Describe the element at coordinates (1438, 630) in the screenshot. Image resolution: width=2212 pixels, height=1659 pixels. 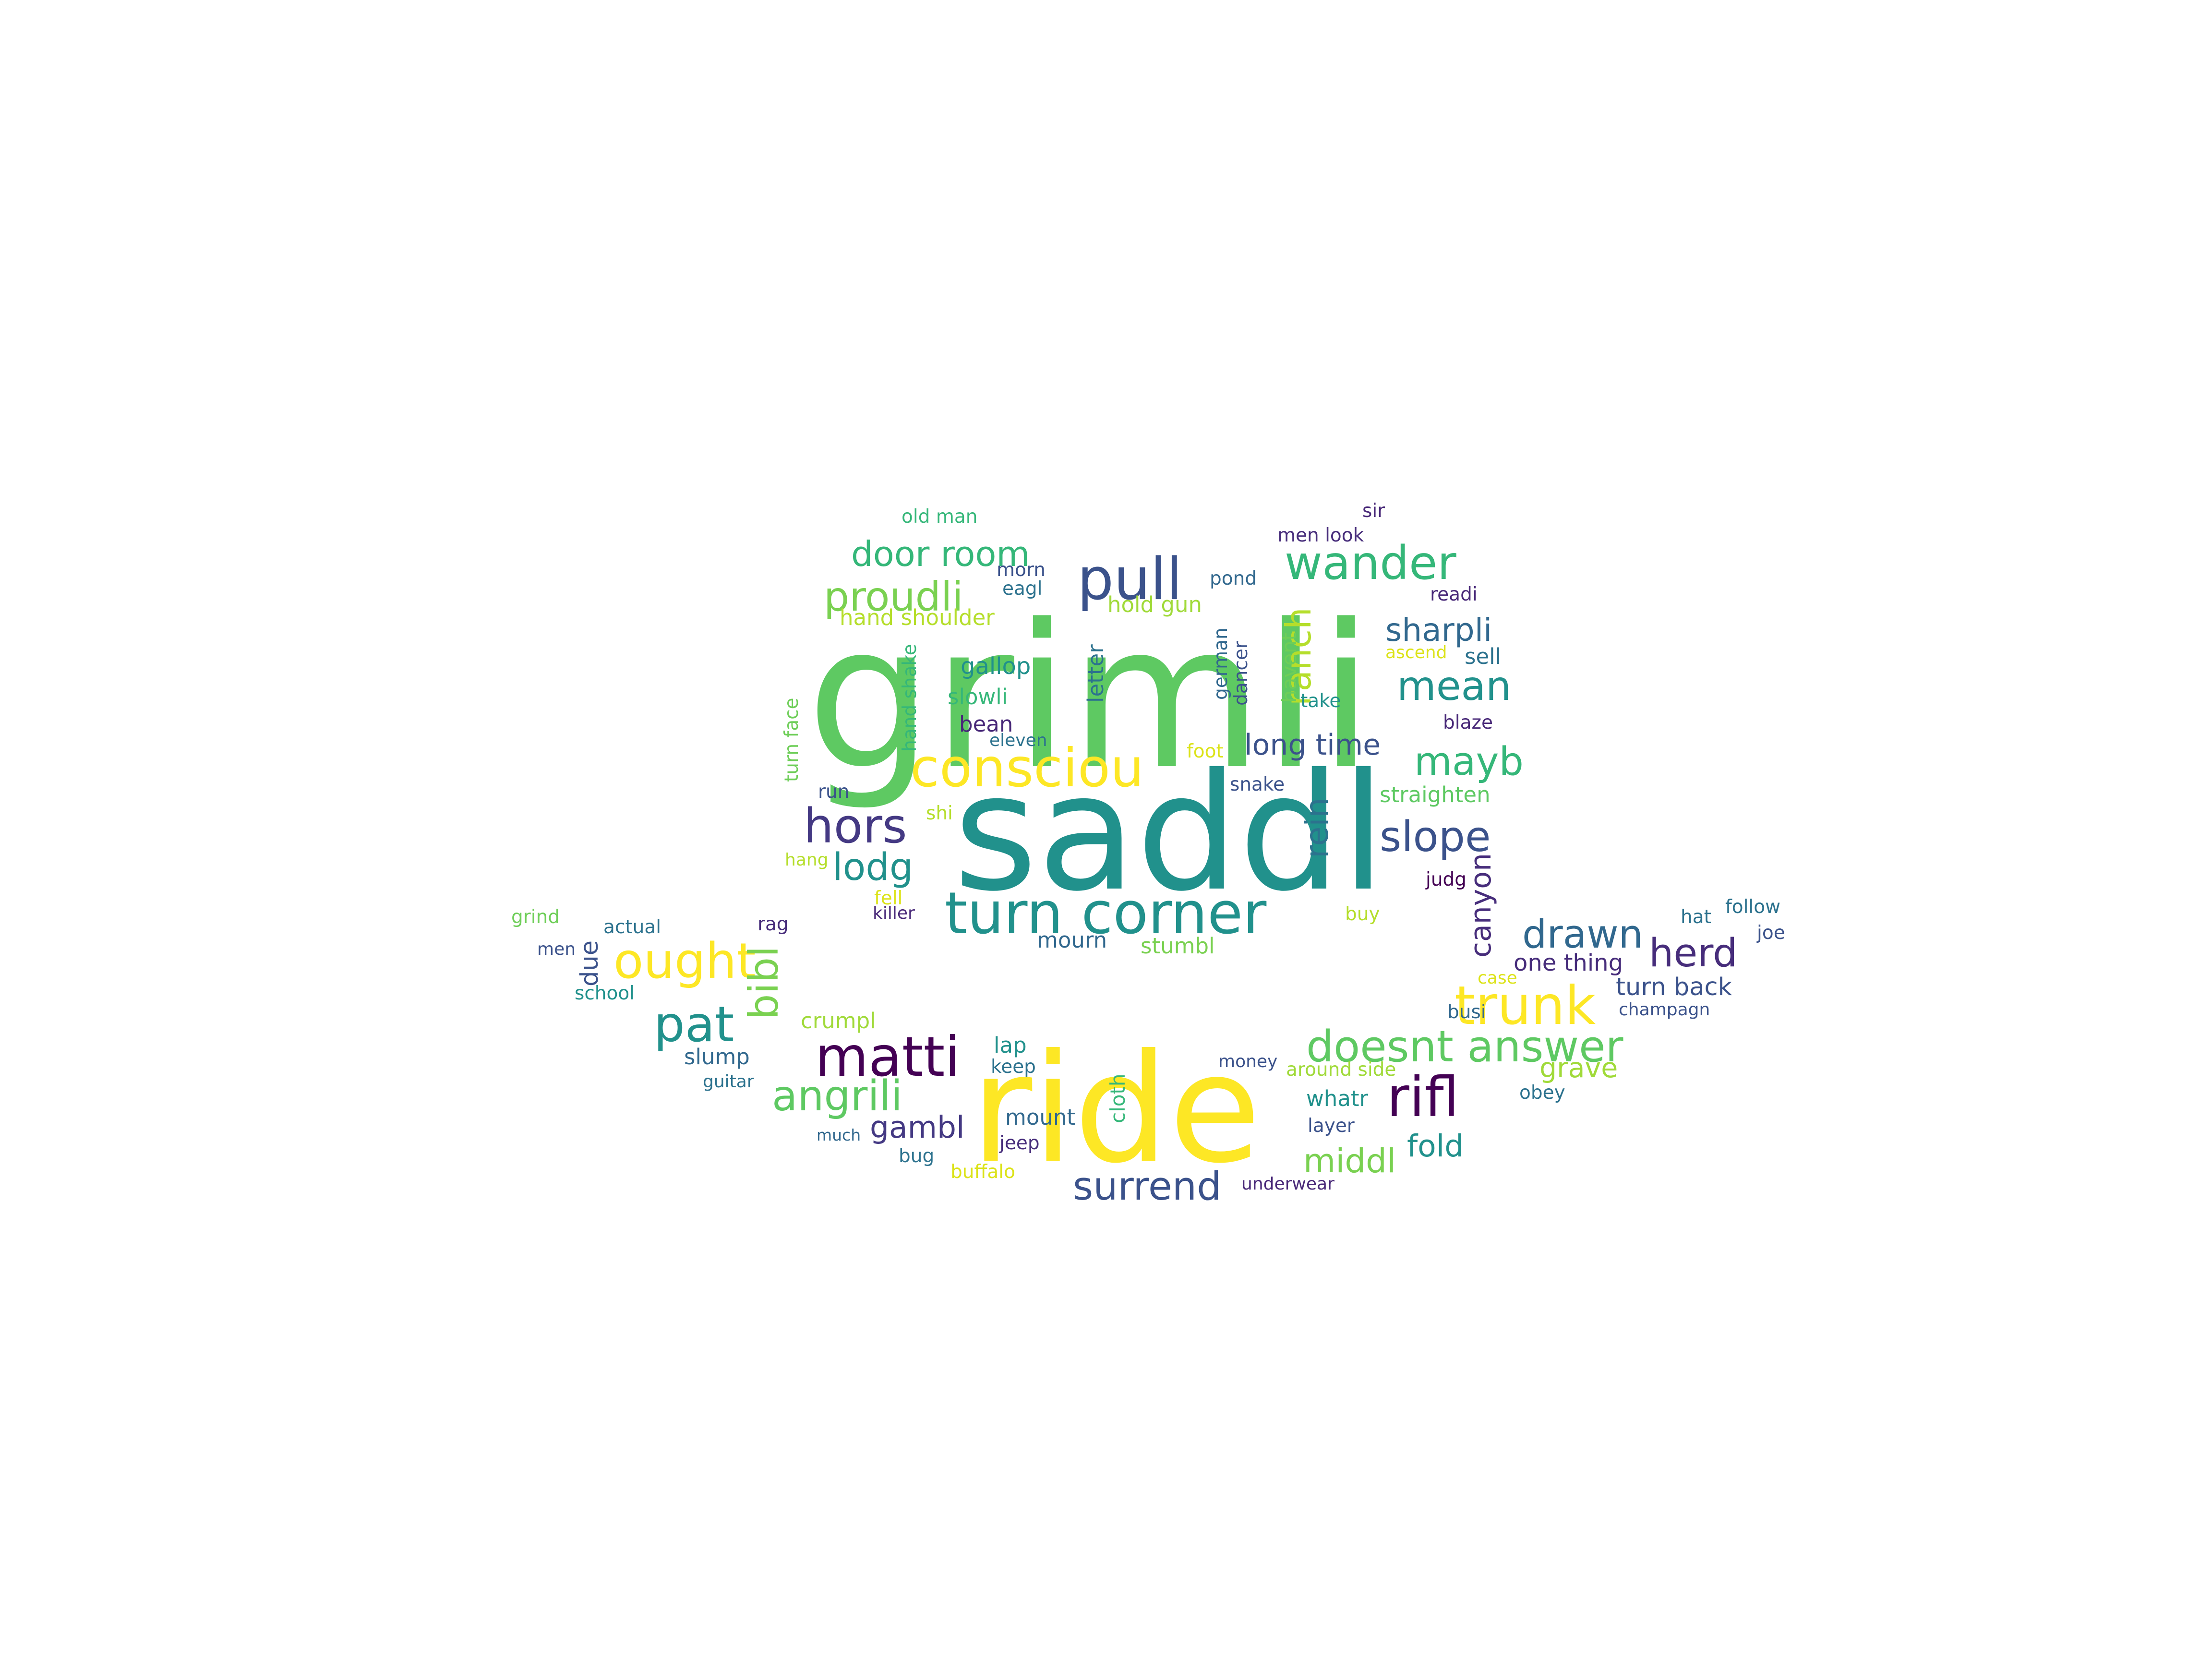
I see `word-sharpli: sharpli` at that location.